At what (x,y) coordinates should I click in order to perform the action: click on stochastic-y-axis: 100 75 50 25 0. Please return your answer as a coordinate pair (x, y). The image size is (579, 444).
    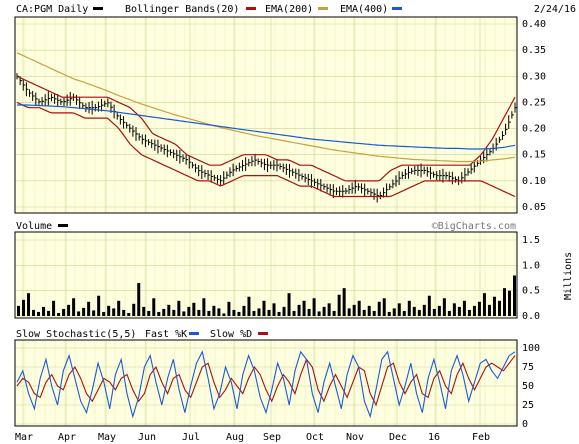
    Looking at the image, I should click on (531, 386).